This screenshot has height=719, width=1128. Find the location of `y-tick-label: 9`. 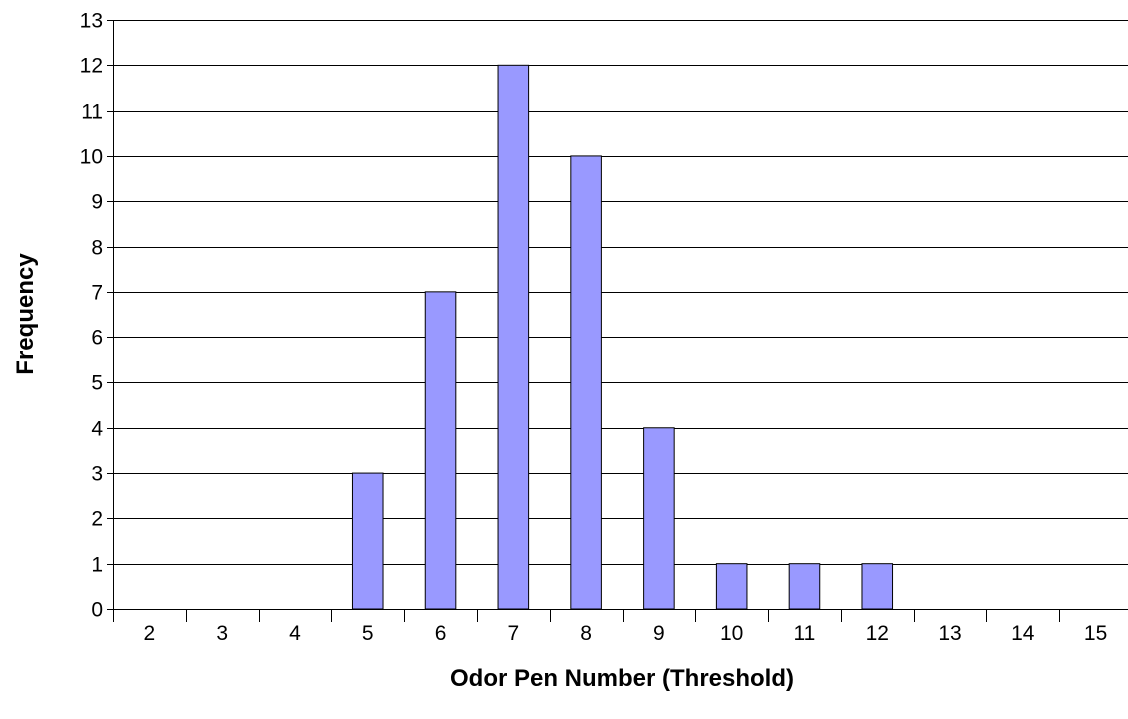

y-tick-label: 9 is located at coordinates (97, 202).